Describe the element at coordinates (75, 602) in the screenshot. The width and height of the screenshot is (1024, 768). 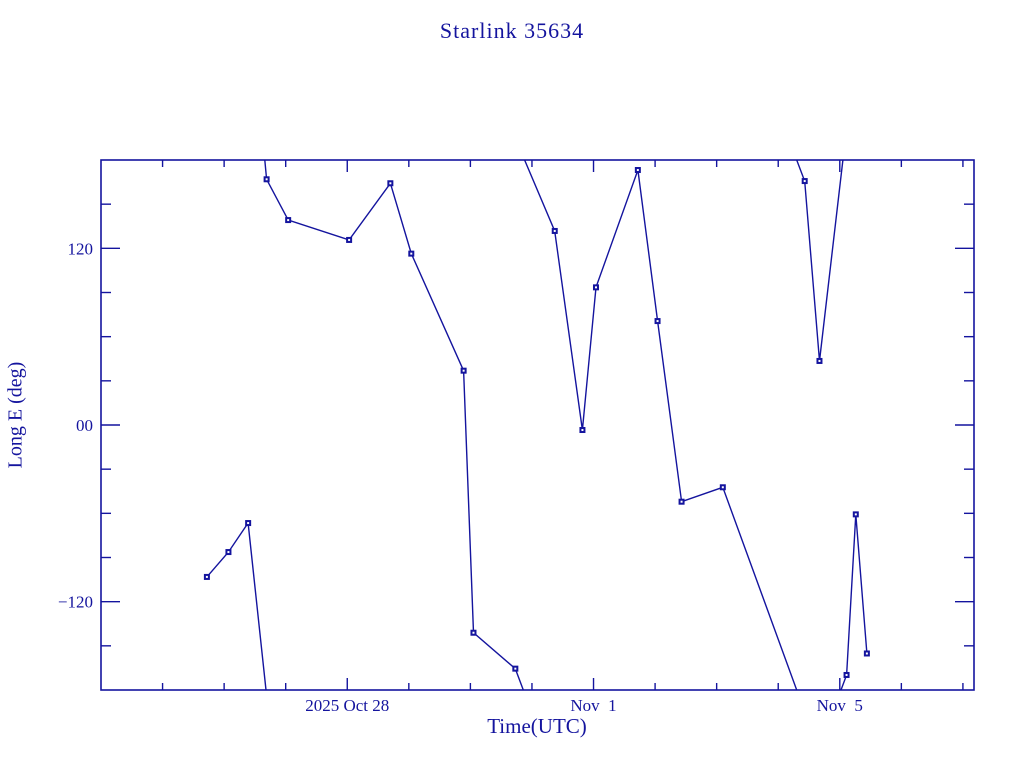
I see `y-tick-label: −120` at that location.